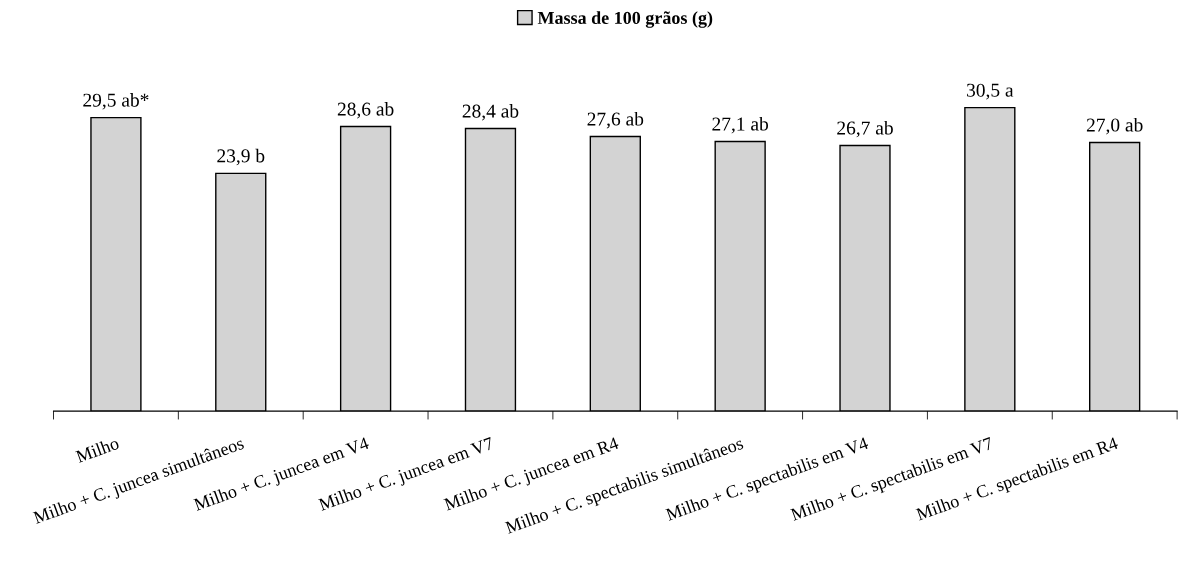 The image size is (1189, 575). Describe the element at coordinates (490, 112) in the screenshot. I see `data-label: 28,4 ab` at that location.